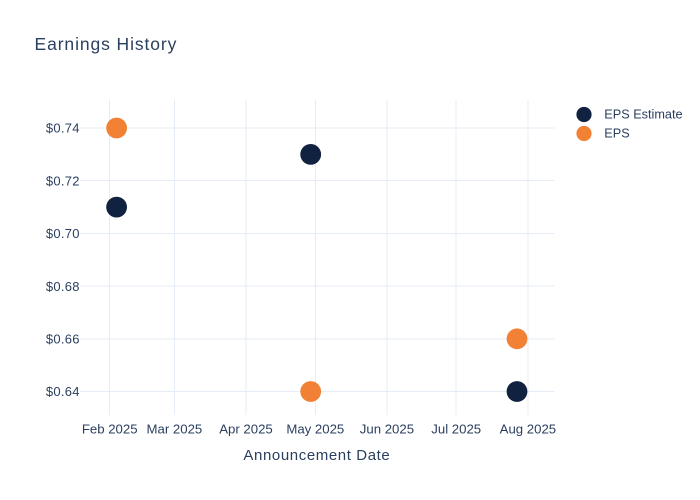  Describe the element at coordinates (63, 128) in the screenshot. I see `svg-text: $0.74` at that location.